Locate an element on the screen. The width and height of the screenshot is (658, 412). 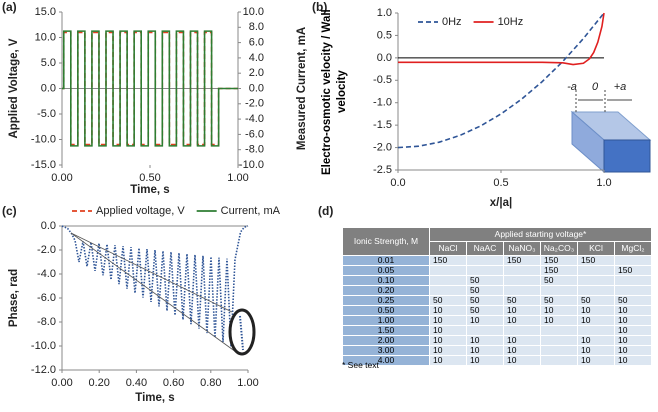
table-row: 0.05 150 150 is located at coordinates (497, 270).